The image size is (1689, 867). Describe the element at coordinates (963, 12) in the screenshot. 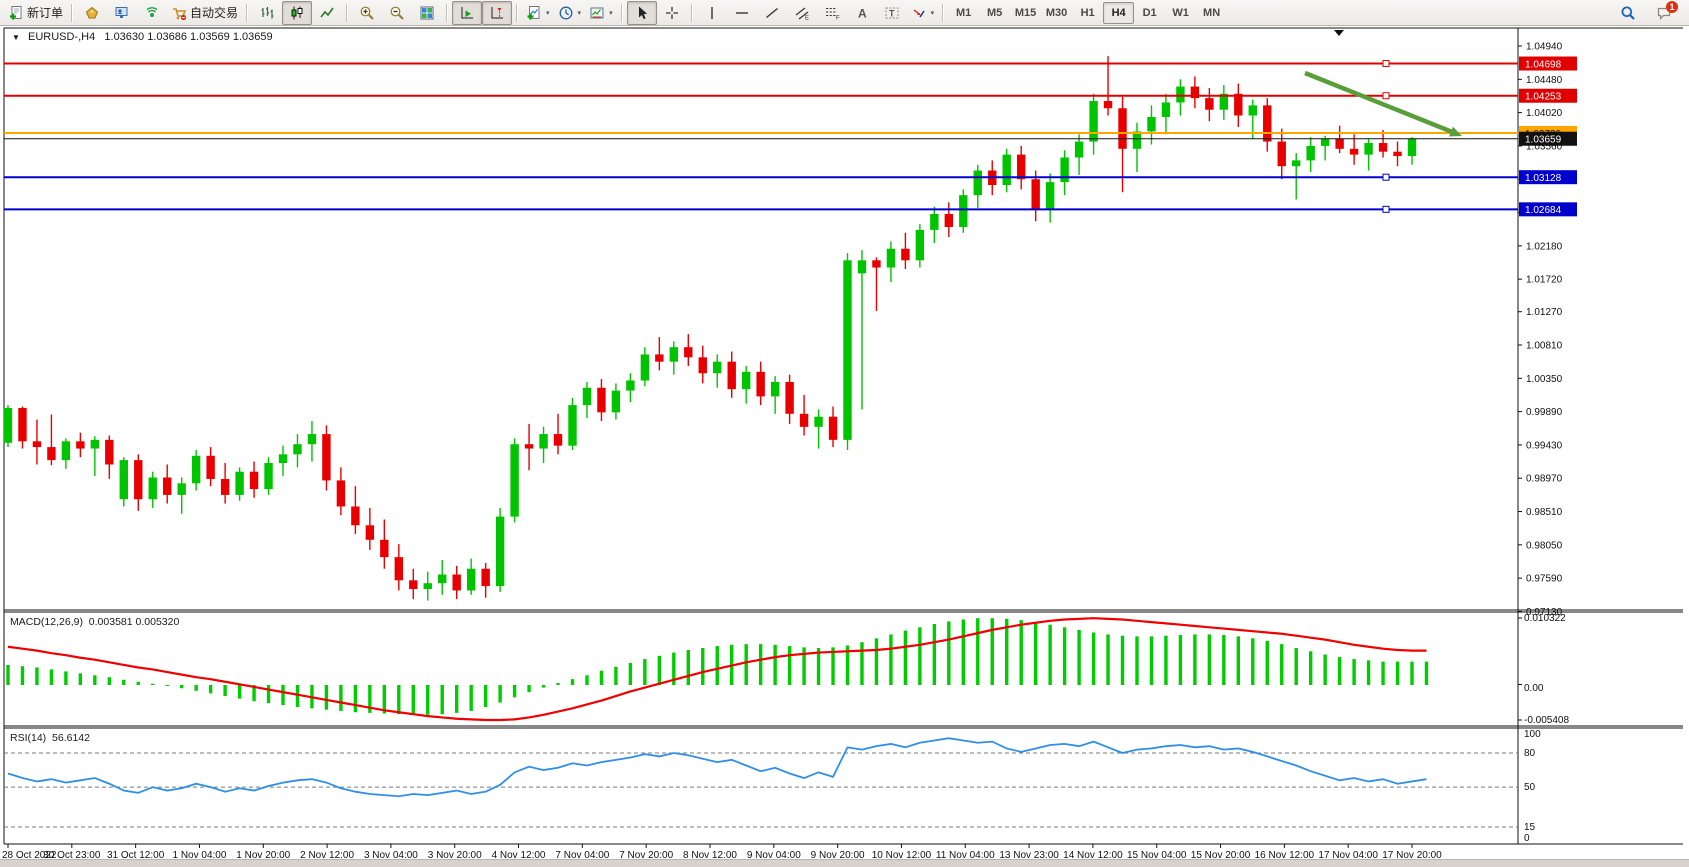

I see `timeframe-button-M1: M1` at that location.